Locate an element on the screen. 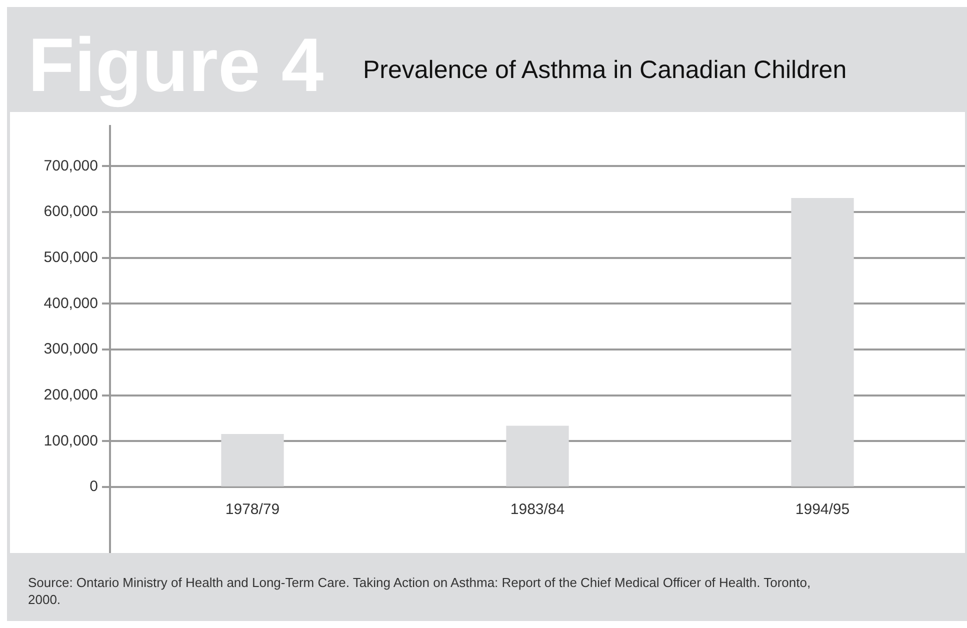 This screenshot has height=628, width=967. y-tick-label: 400,000 is located at coordinates (71, 303).